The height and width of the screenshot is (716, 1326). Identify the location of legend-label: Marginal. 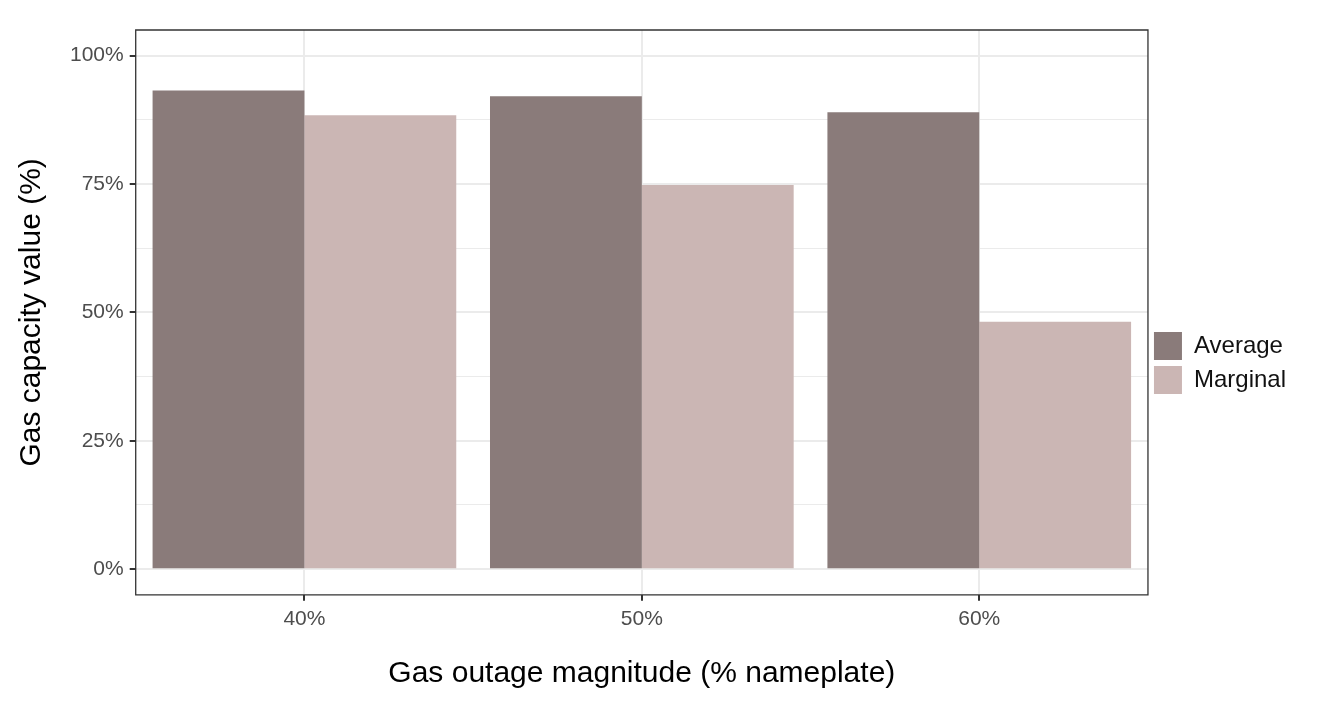
(1240, 378).